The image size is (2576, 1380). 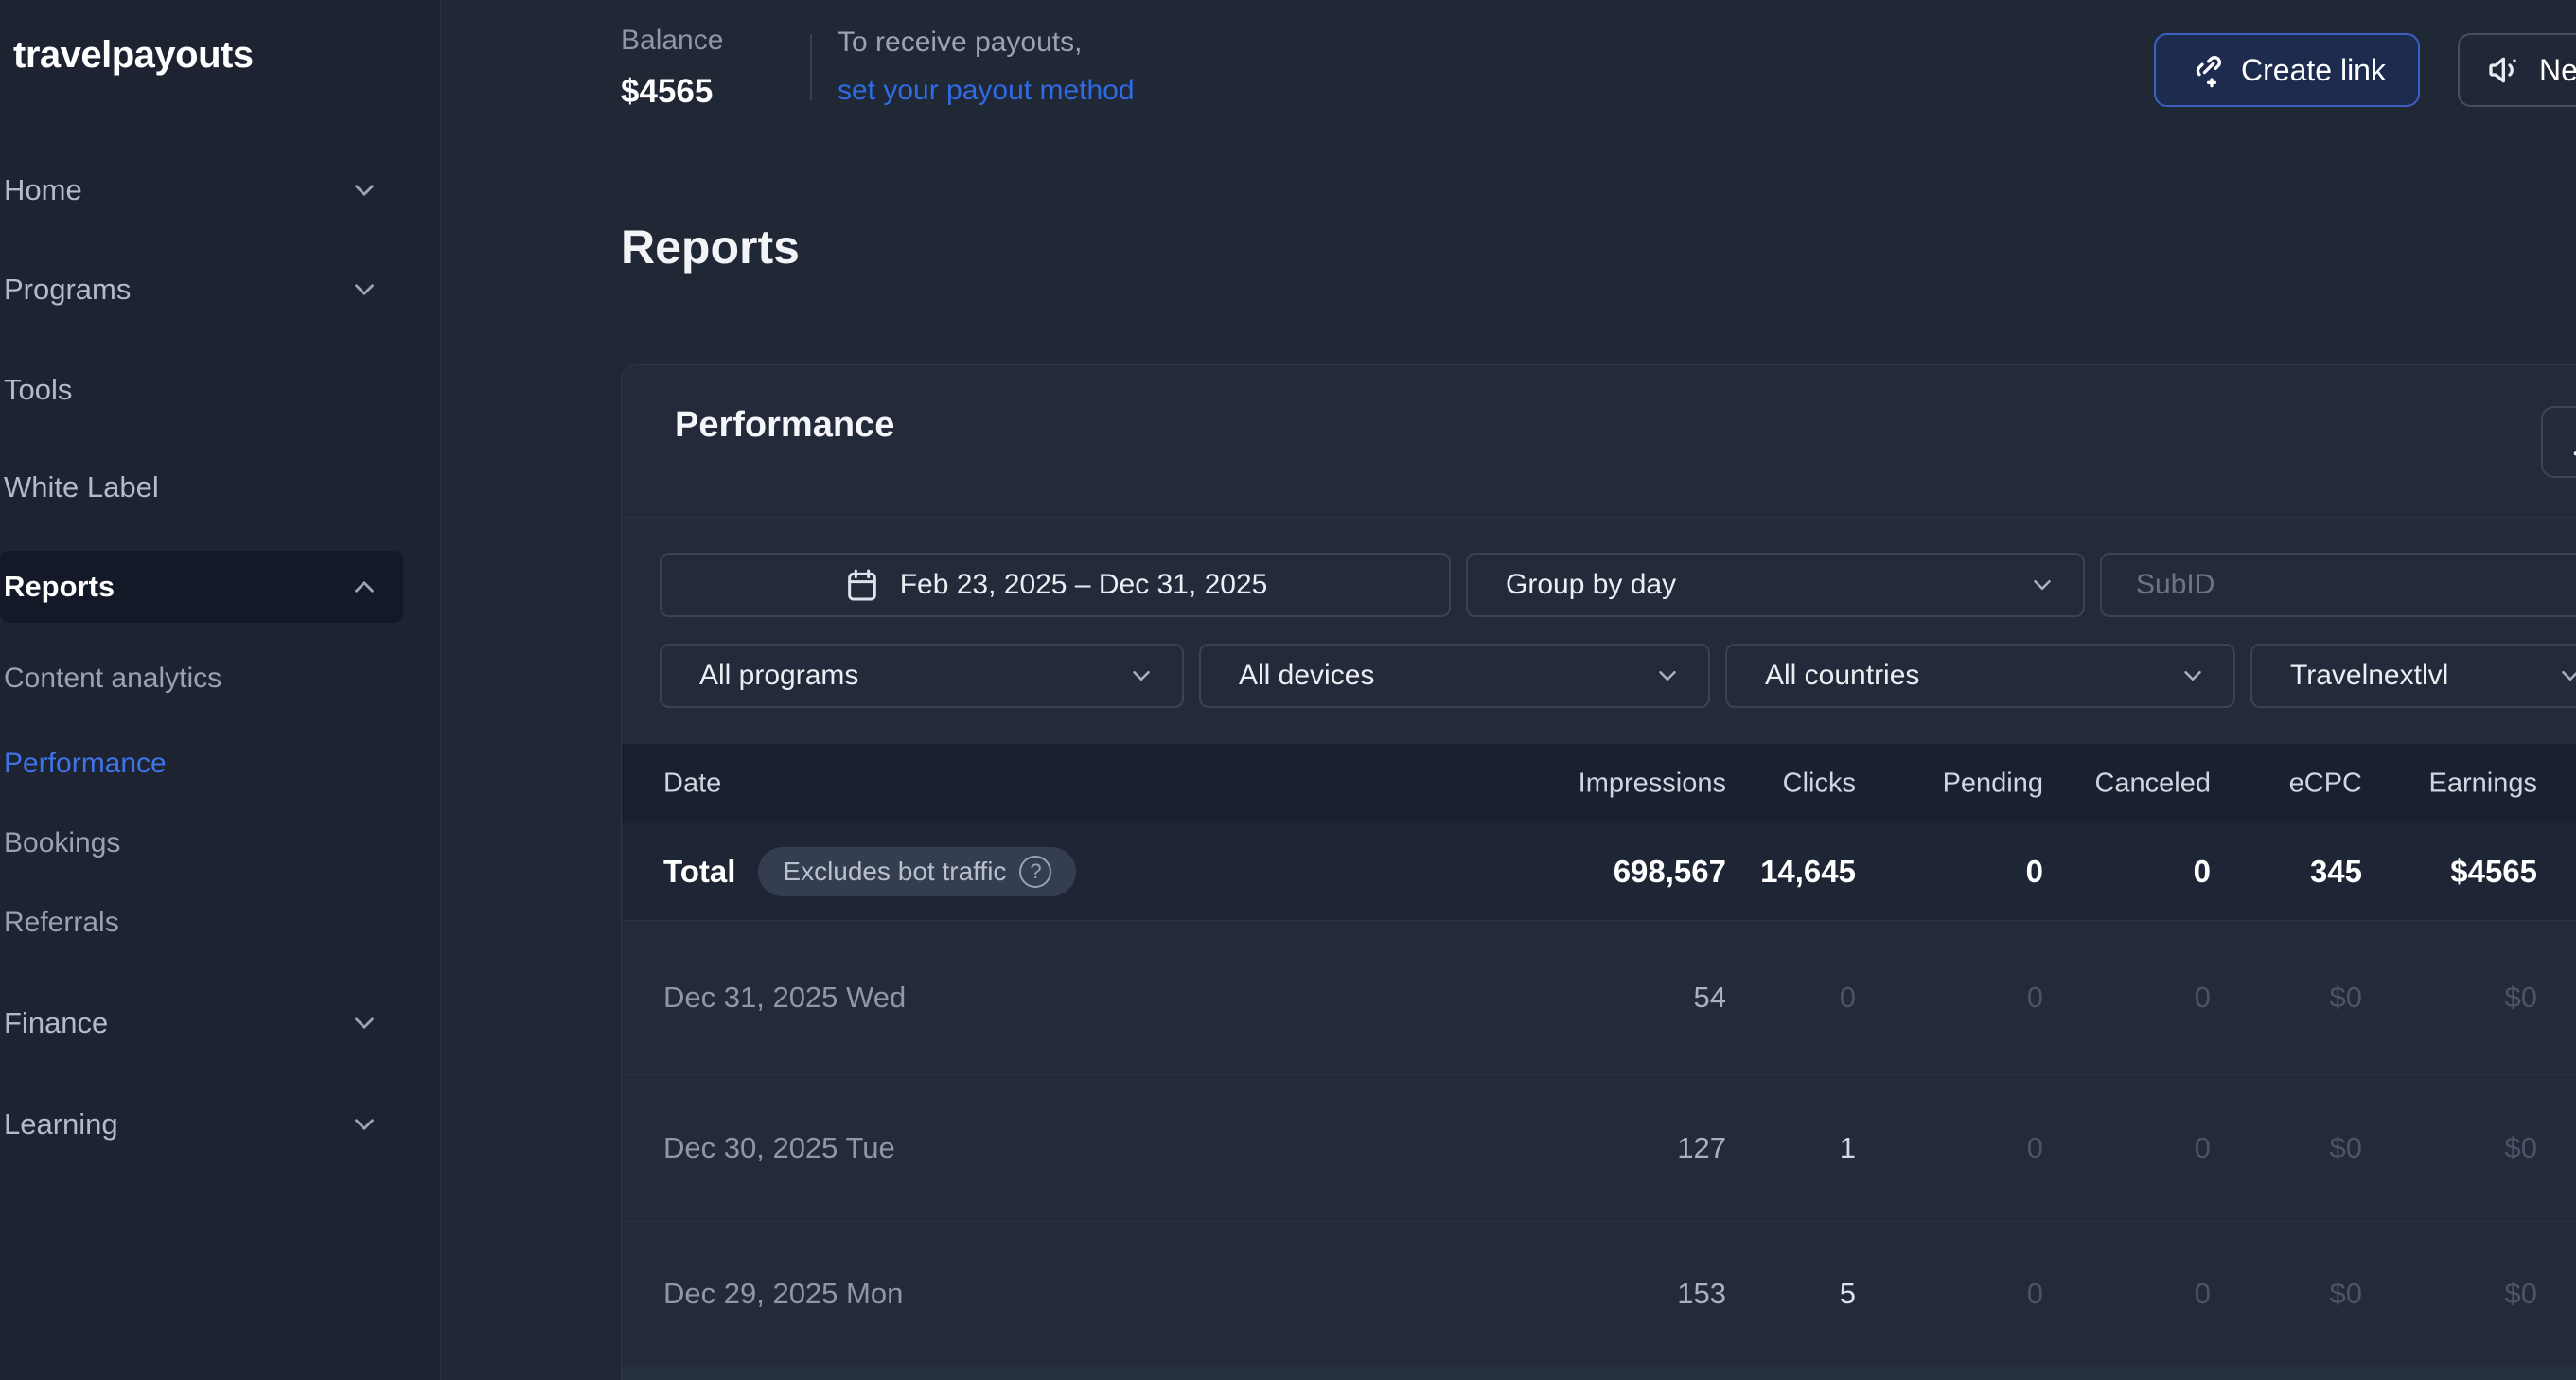 What do you see at coordinates (1819, 783) in the screenshot?
I see `col-clicks: Clicks` at bounding box center [1819, 783].